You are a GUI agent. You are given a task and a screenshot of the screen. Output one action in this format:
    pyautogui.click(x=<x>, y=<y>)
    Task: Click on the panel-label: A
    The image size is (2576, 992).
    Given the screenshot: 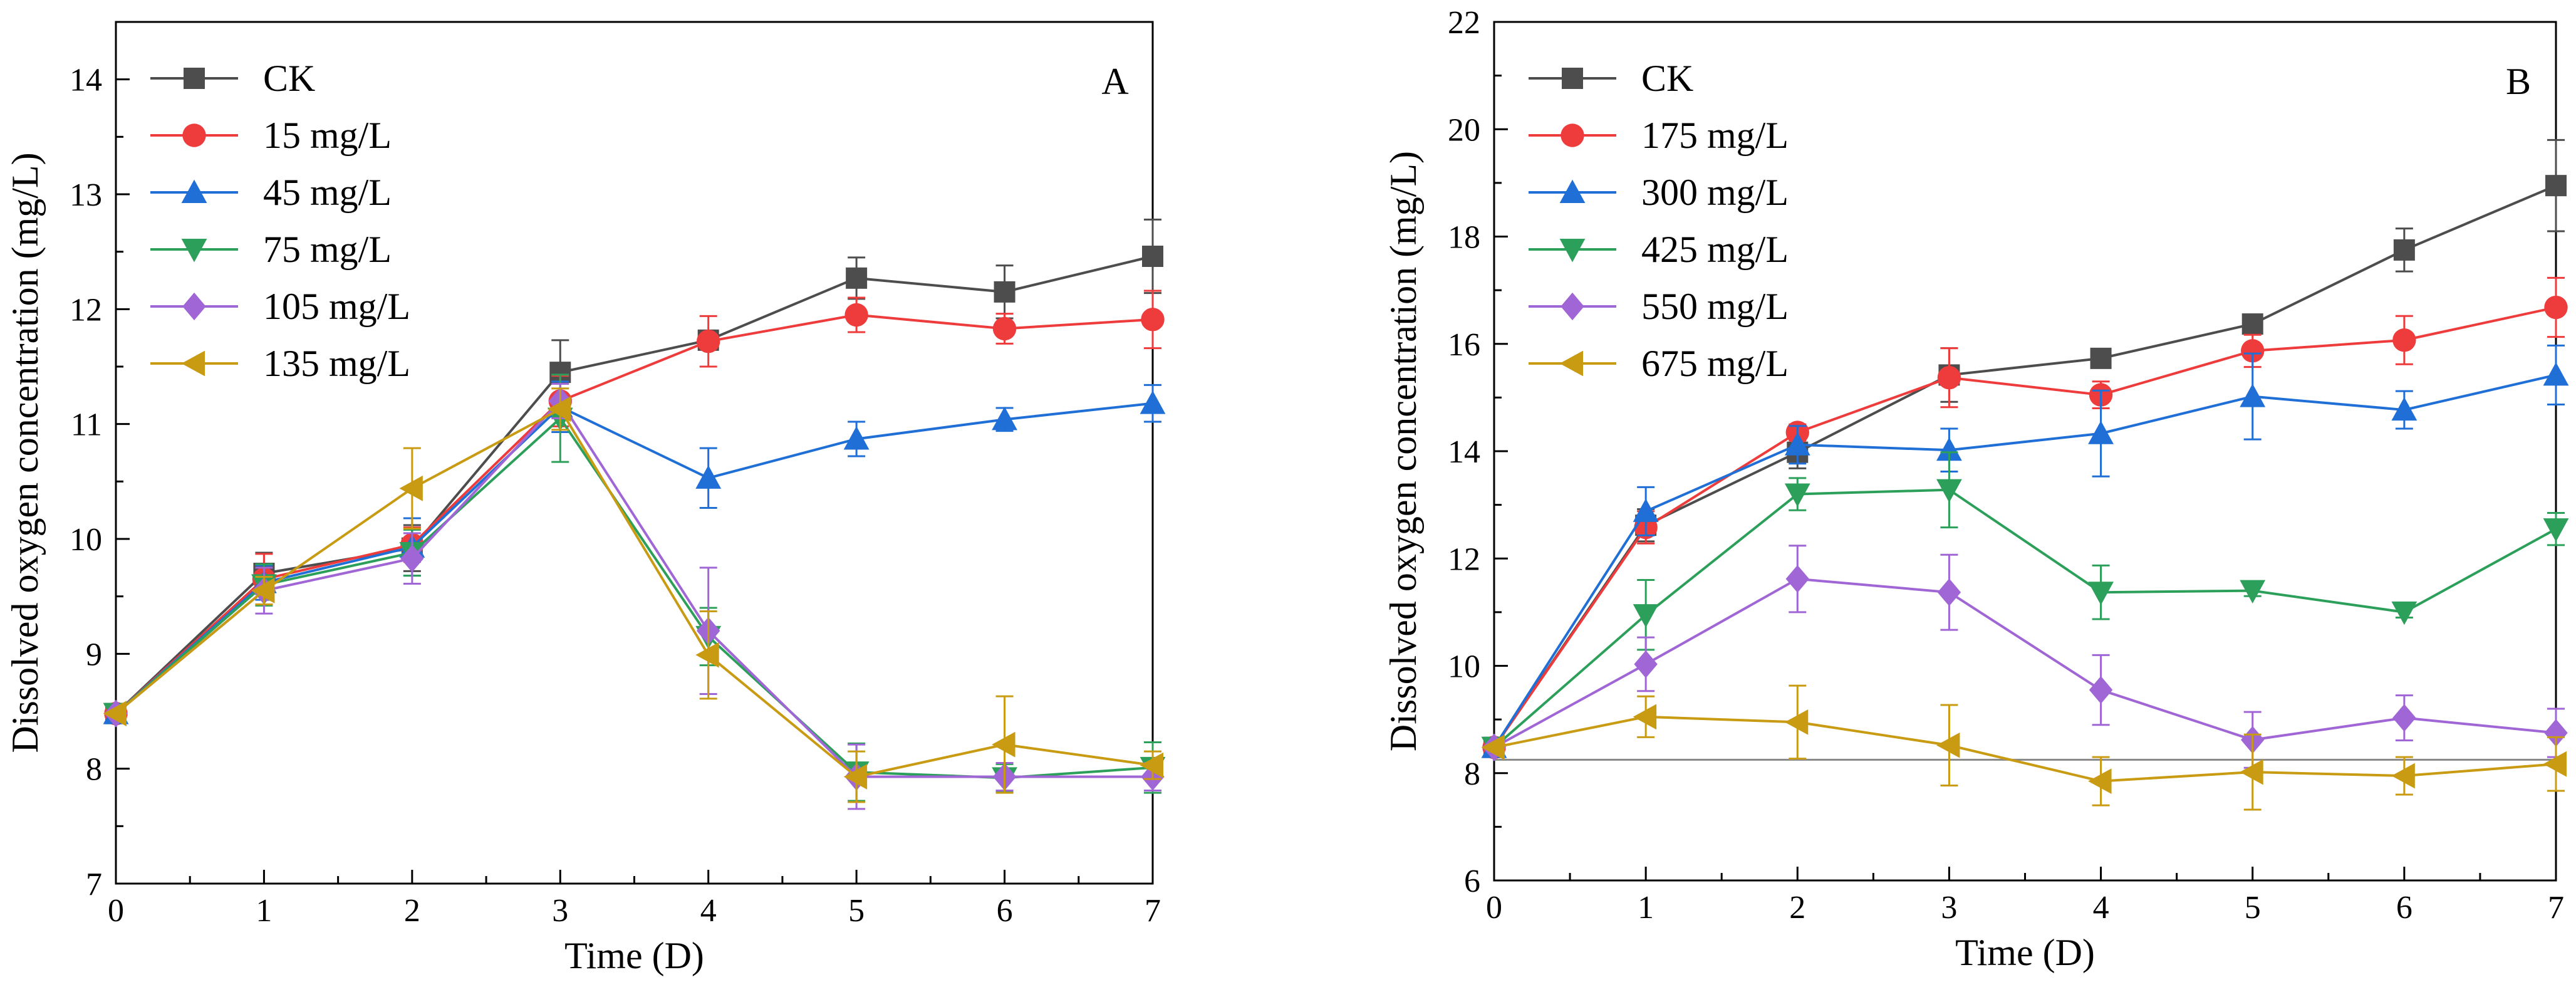 What is the action you would take?
    pyautogui.click(x=1114, y=81)
    